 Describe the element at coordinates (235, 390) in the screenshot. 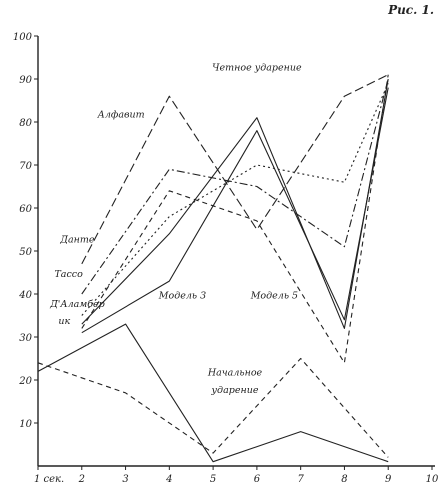

I see `annotation-label: ударение` at that location.